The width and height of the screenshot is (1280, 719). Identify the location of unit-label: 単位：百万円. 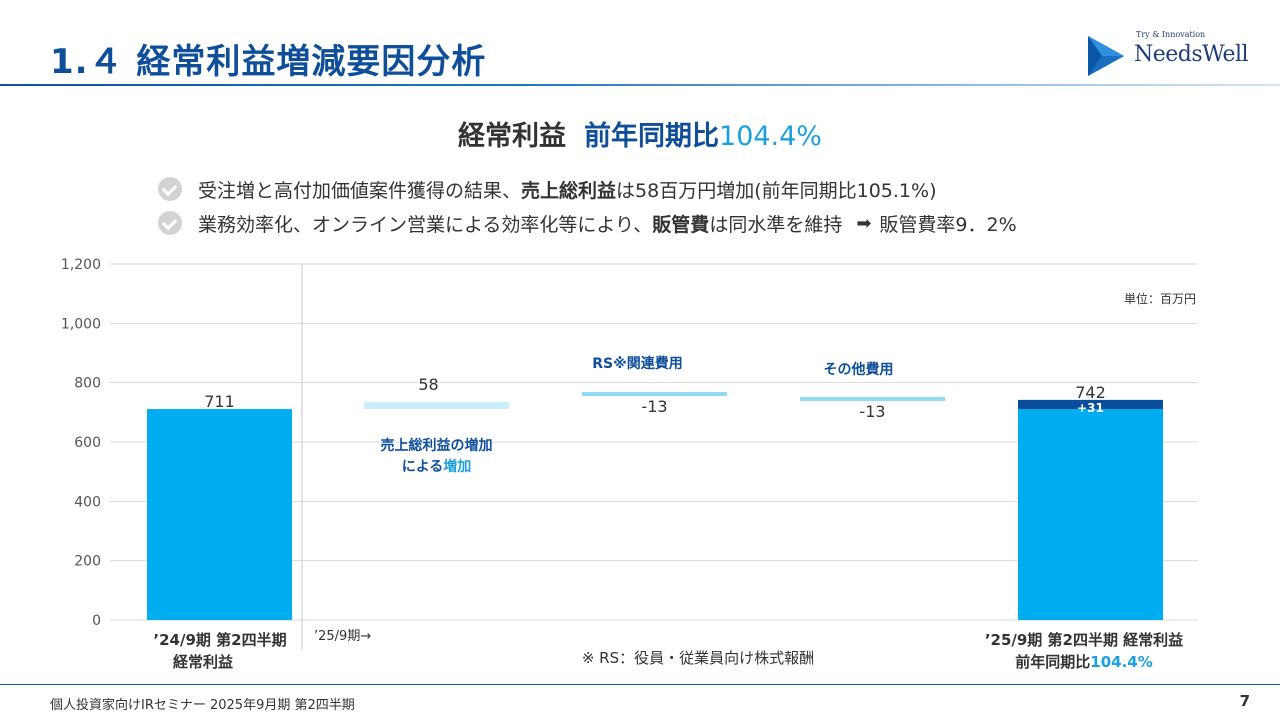
(1160, 298).